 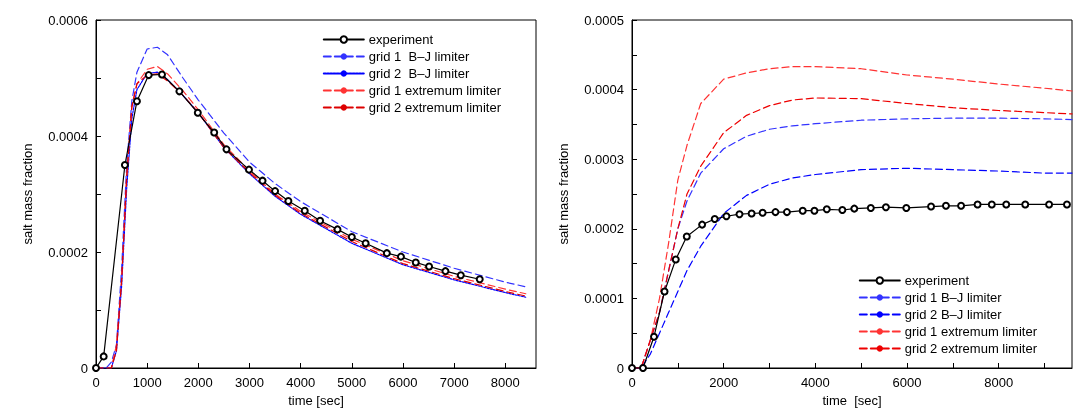 I want to click on x-tick-label: 3000, so click(x=249, y=382).